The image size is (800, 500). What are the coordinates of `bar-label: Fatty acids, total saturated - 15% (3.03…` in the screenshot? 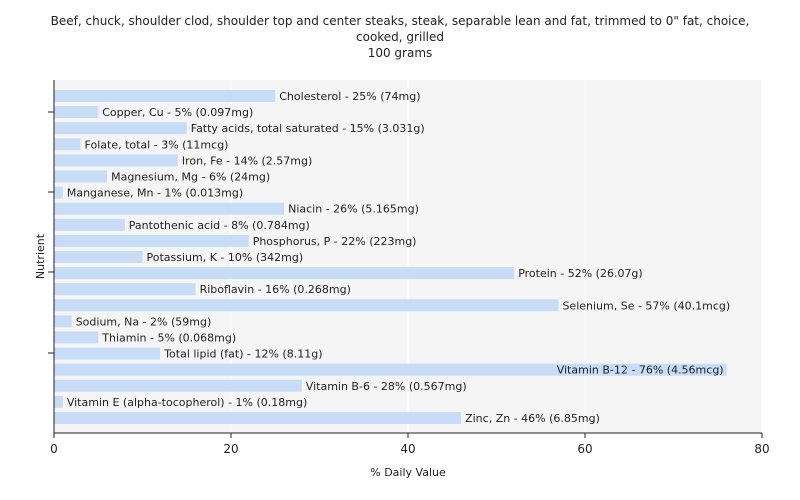 It's located at (308, 128).